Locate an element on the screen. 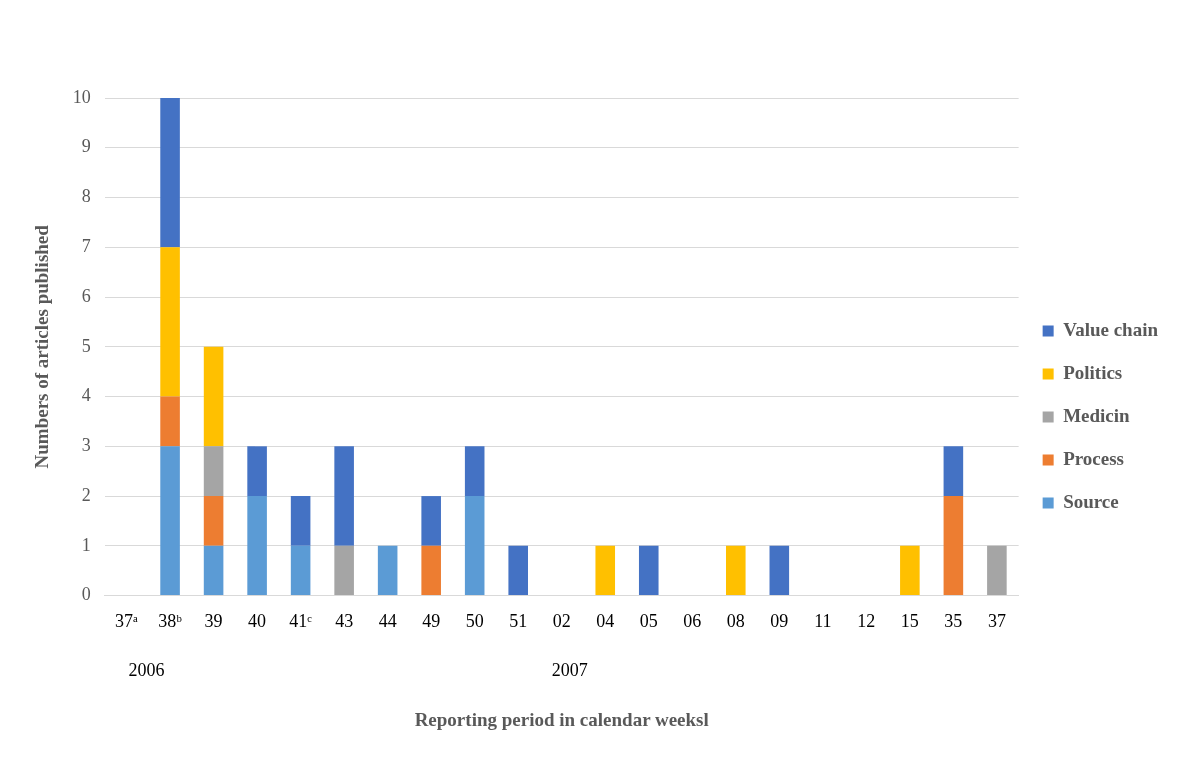  legend-label: Value chain is located at coordinates (1111, 329).